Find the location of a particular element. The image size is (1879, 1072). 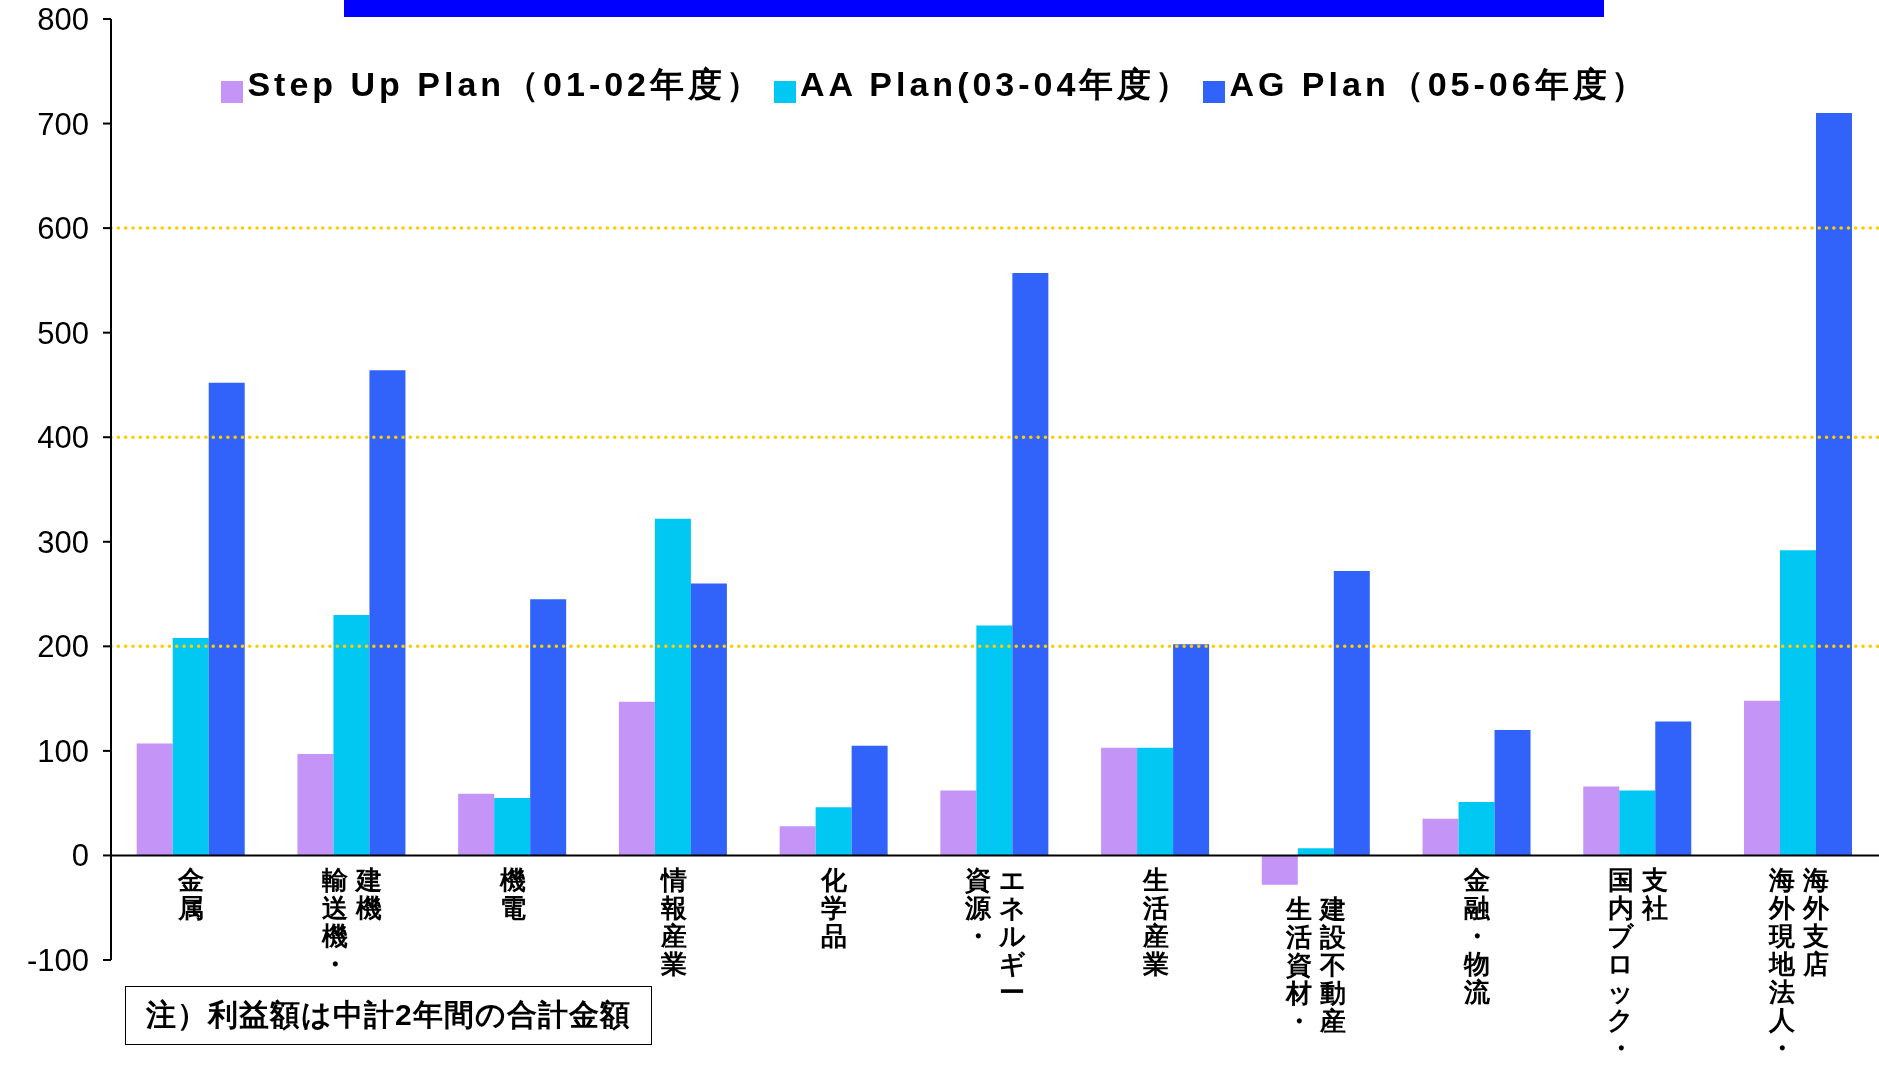

y-tick-label: -100 is located at coordinates (57, 961).